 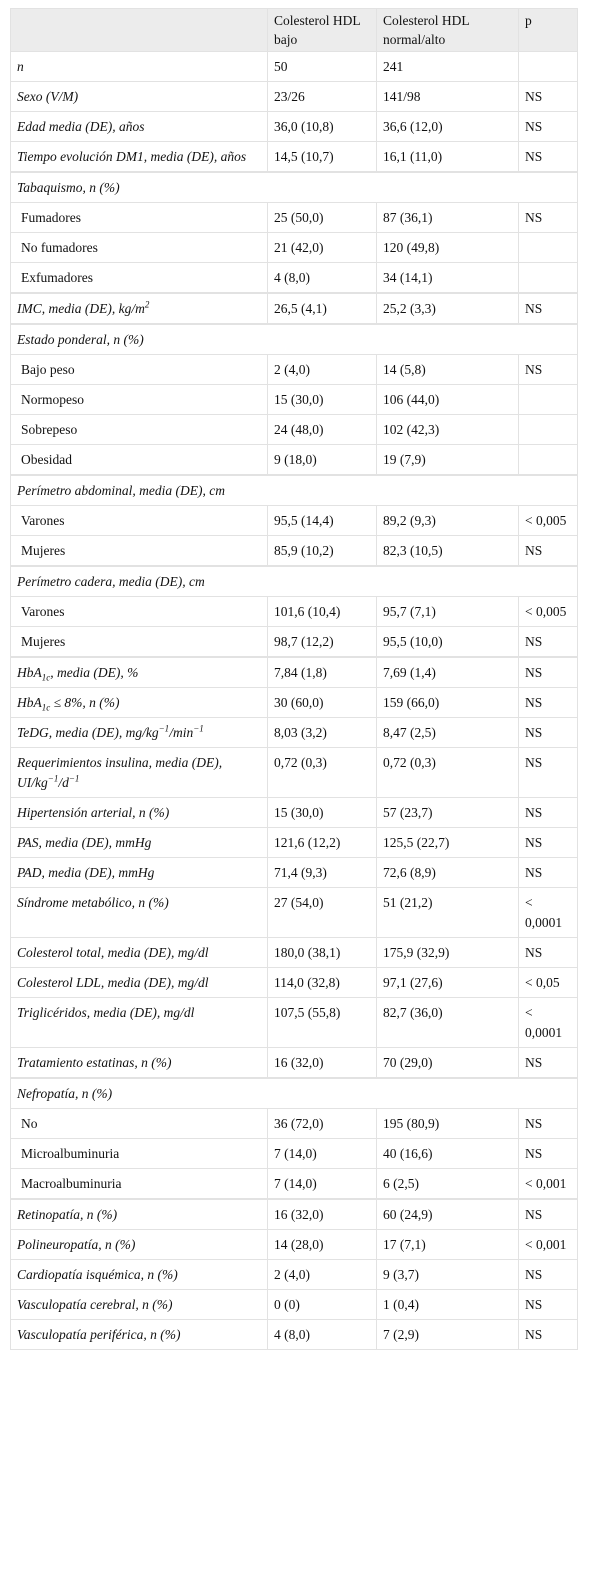 I want to click on table-row: n 50 241, so click(x=294, y=66).